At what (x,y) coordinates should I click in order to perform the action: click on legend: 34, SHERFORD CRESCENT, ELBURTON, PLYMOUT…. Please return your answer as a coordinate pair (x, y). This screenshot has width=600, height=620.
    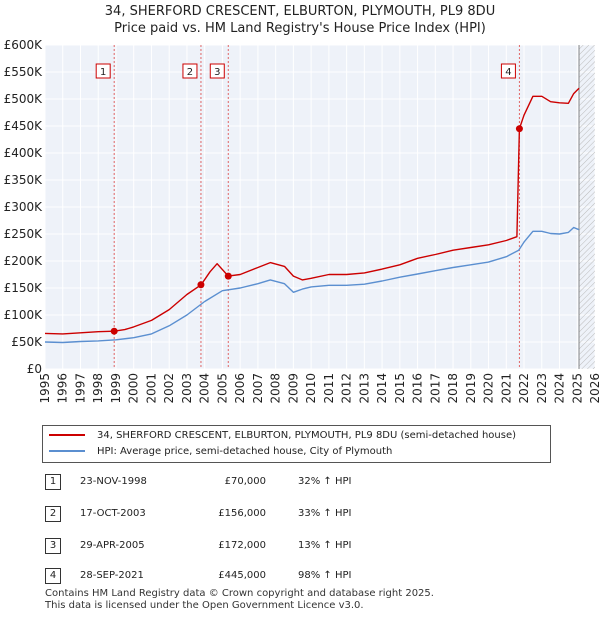
    Looking at the image, I should click on (296, 444).